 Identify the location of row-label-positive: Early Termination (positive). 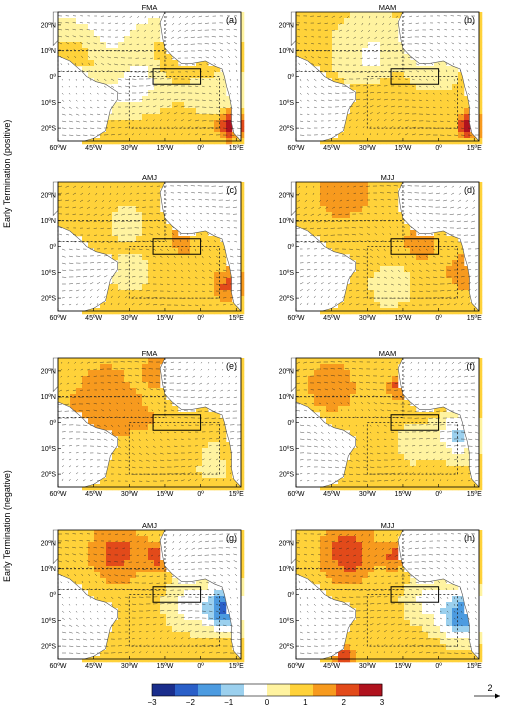
(7, 173).